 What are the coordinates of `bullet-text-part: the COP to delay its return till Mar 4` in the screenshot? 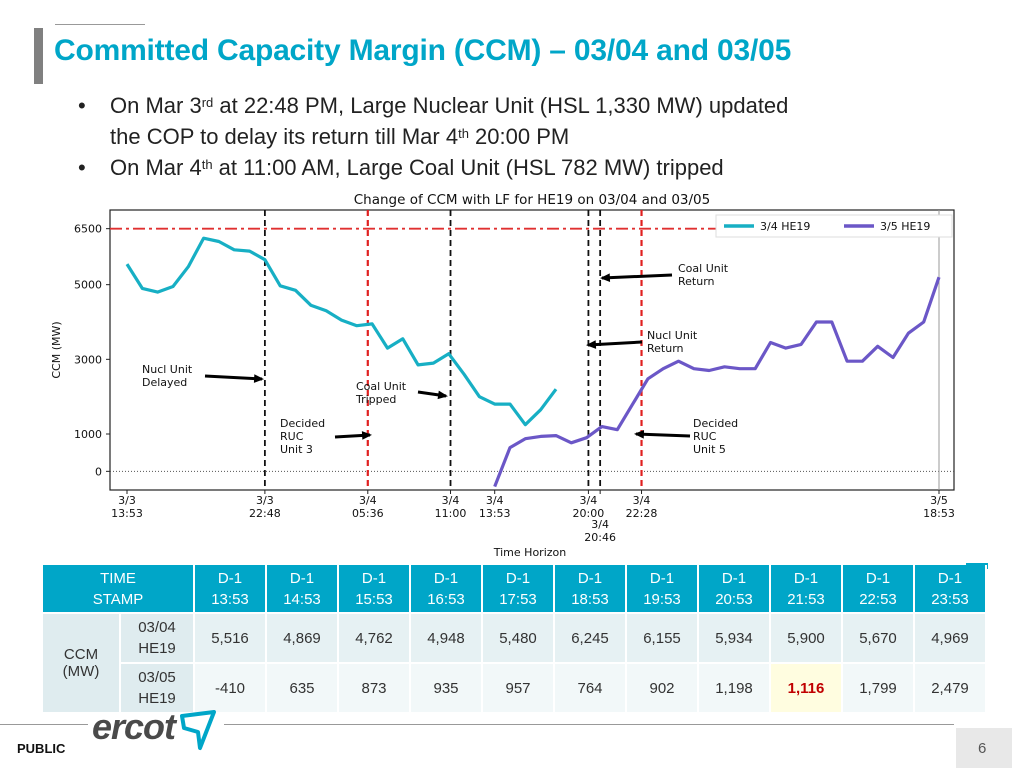 It's located at (284, 136).